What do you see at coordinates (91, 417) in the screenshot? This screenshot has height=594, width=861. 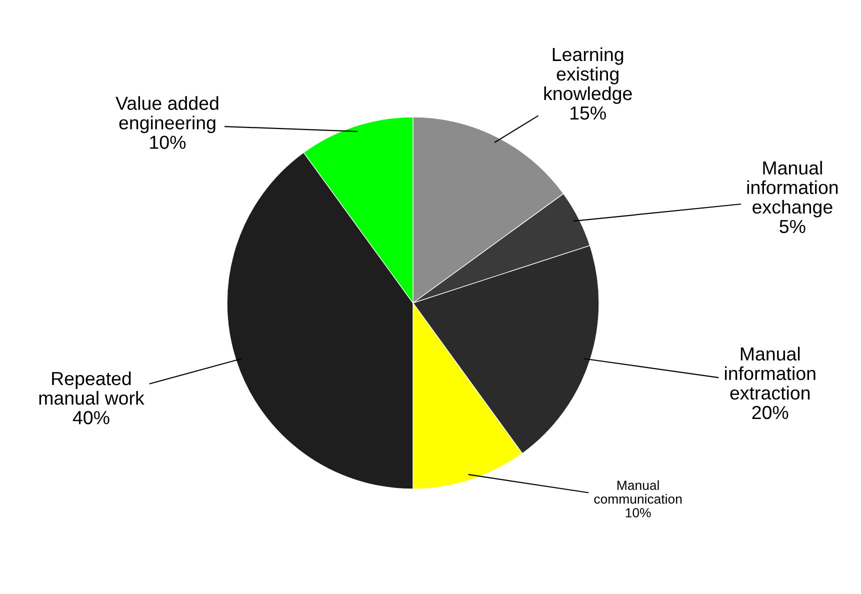 I see `data-label: 40%` at bounding box center [91, 417].